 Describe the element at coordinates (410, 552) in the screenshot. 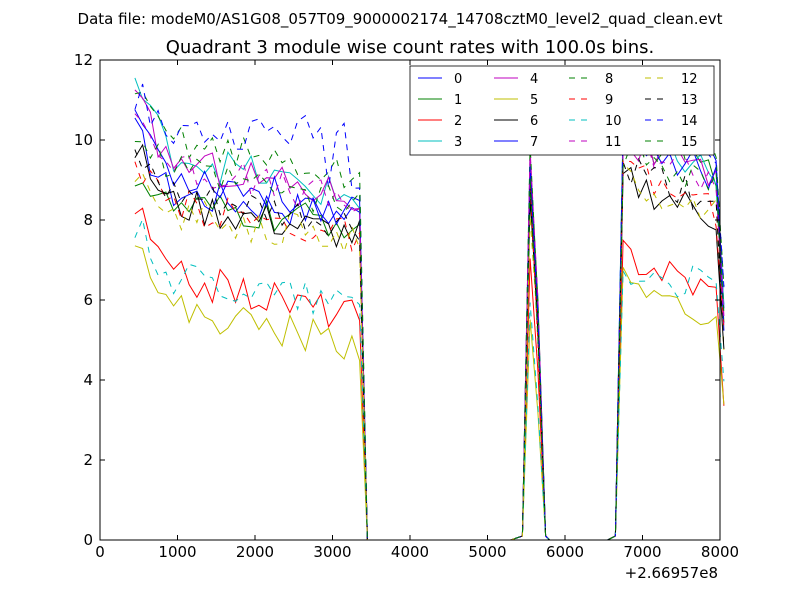

I see `x-tick-label: 4000` at that location.